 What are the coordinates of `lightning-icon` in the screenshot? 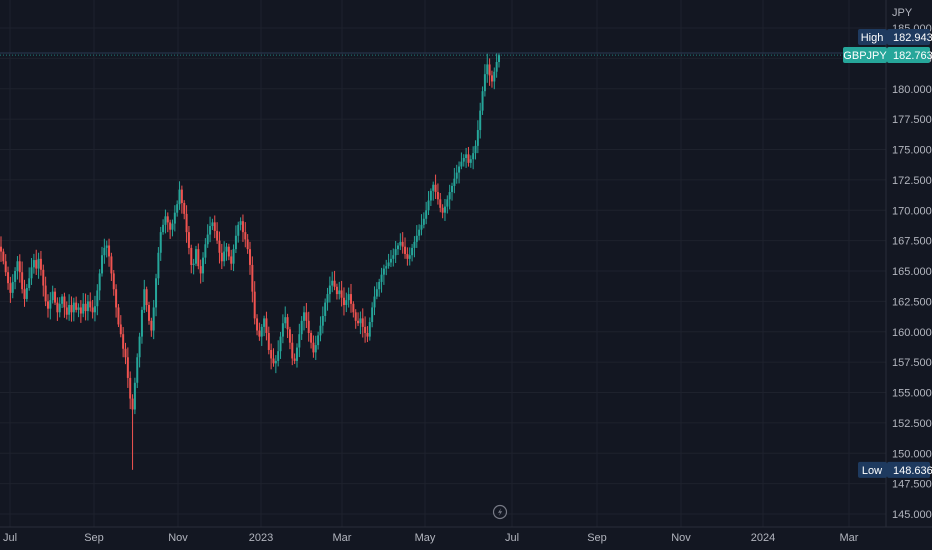 It's located at (500, 512).